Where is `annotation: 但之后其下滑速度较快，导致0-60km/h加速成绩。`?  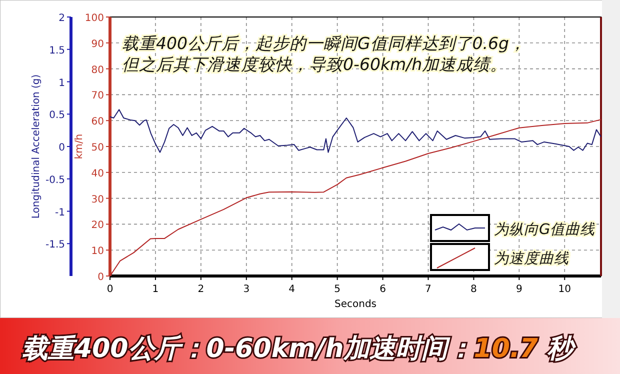 annotation: 但之后其下滑速度较快，导致0-60km/h加速成绩。 is located at coordinates (315, 64).